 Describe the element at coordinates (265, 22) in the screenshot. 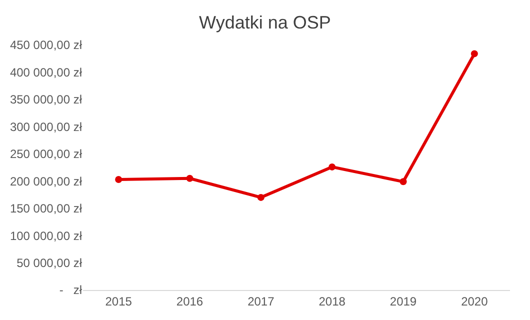

I see `chart-title: Wydatki na OSP` at that location.